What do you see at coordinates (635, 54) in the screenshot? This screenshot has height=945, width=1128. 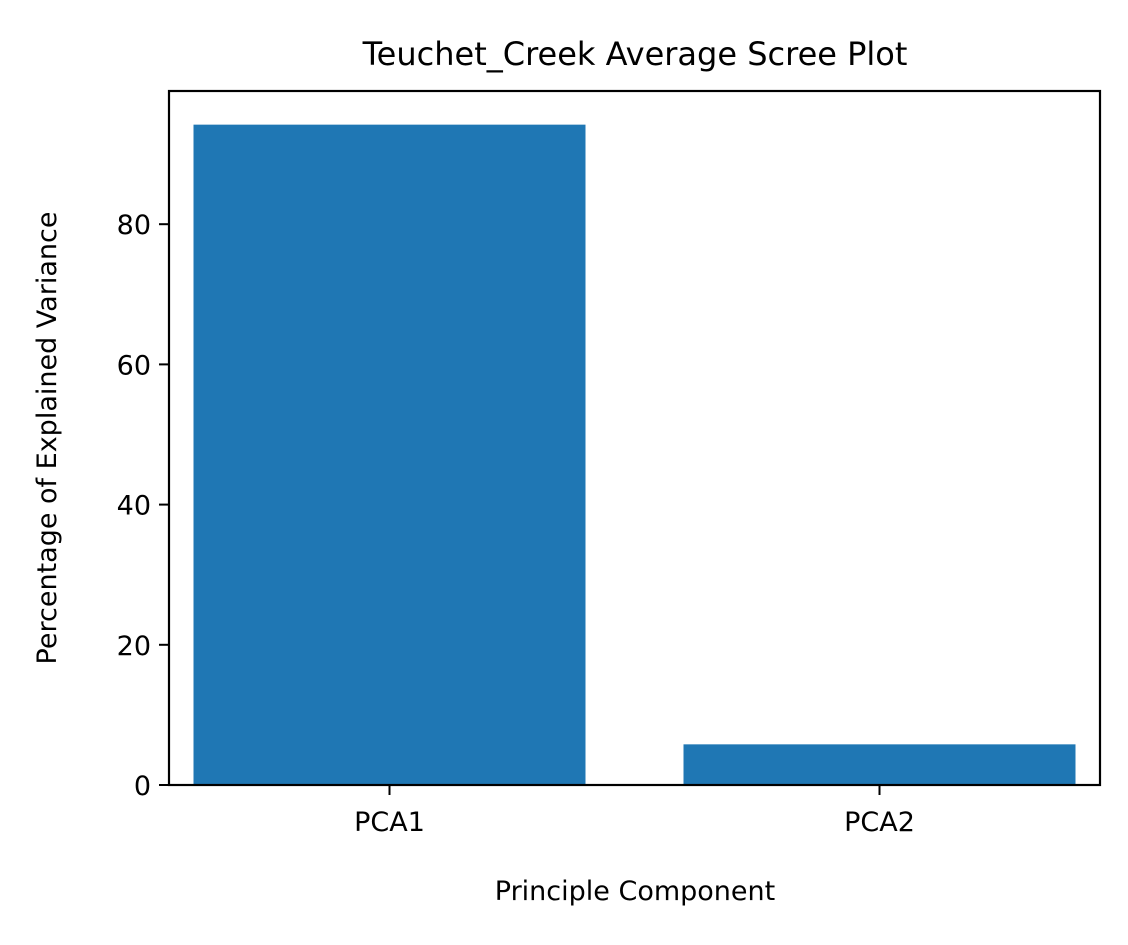 I see `chart-title: Teuchet_Creek Average Scree Plot` at bounding box center [635, 54].